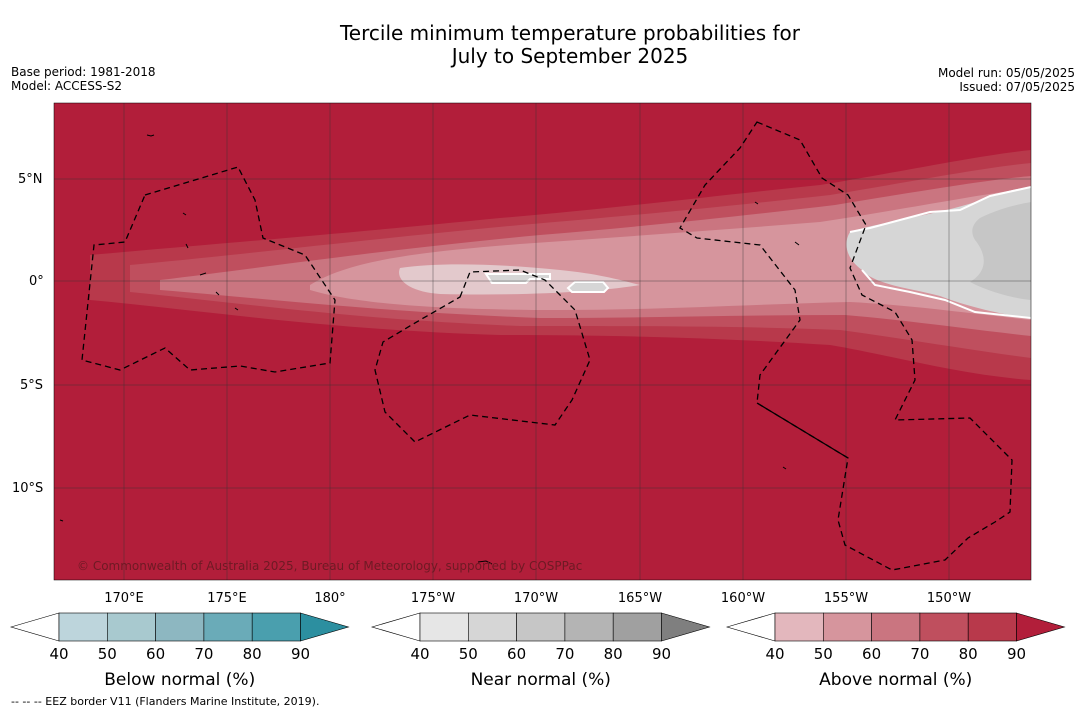 The height and width of the screenshot is (713, 1085). What do you see at coordinates (570, 56) in the screenshot?
I see `title-line-2: July to September 2025` at bounding box center [570, 56].